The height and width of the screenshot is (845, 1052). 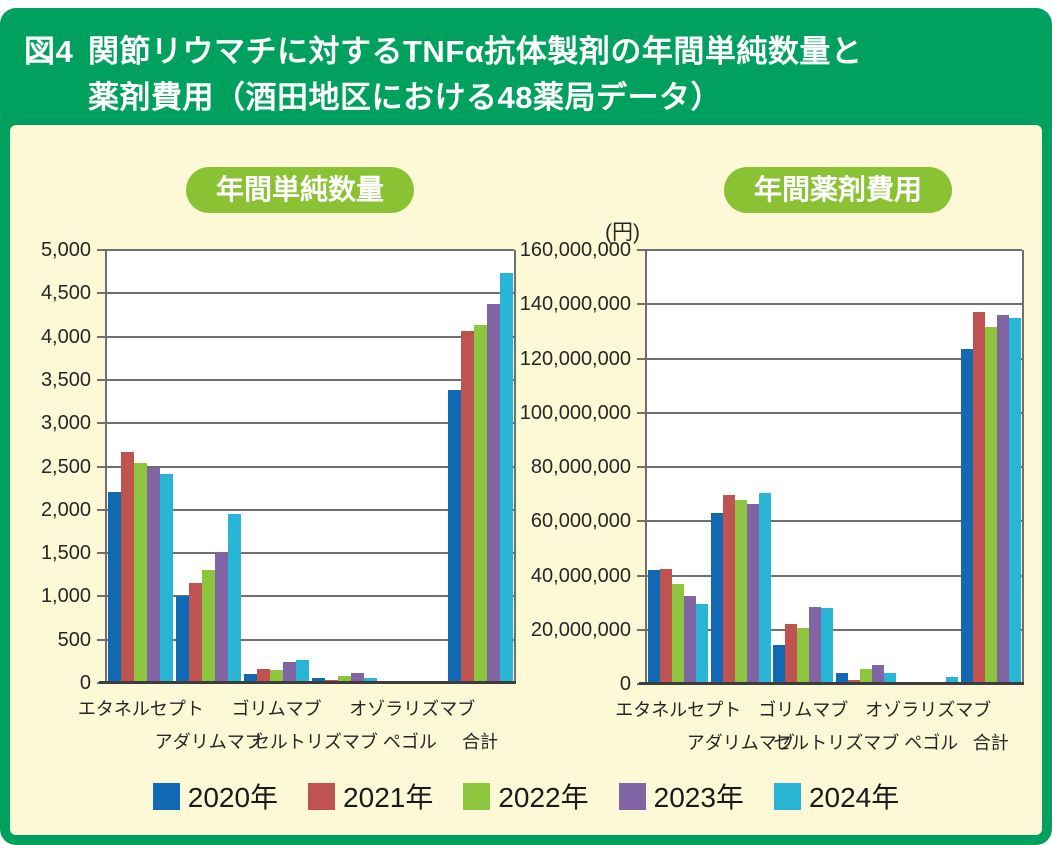 What do you see at coordinates (208, 742) in the screenshot?
I see `x-axis-label: アダリムマブ` at bounding box center [208, 742].